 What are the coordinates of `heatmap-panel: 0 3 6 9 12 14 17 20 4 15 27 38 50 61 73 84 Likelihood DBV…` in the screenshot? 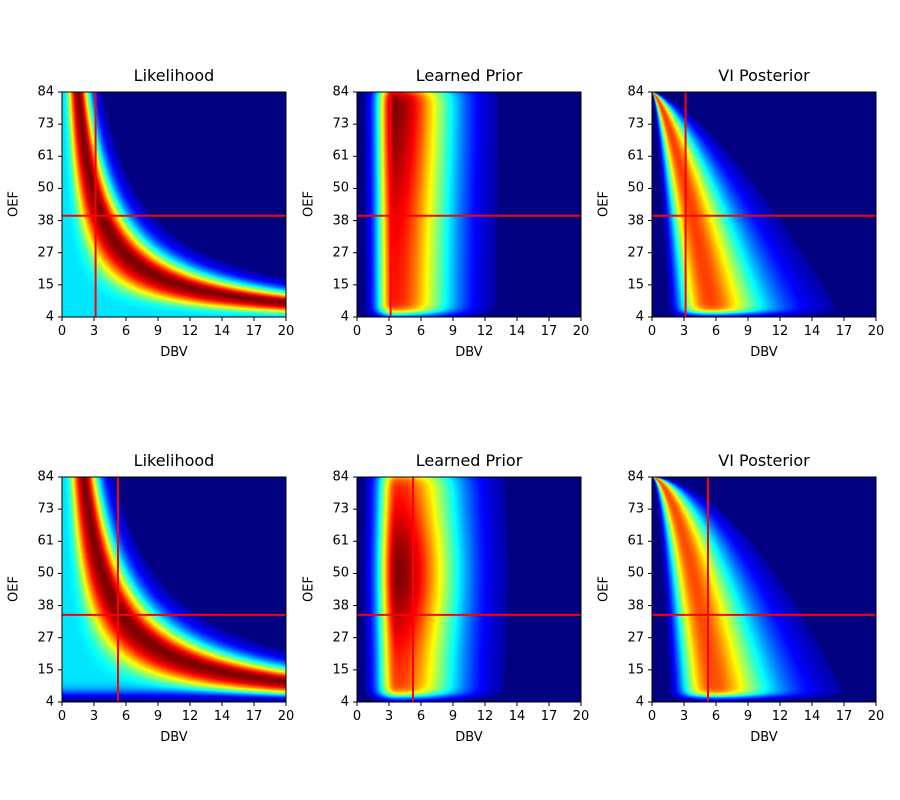 It's located at (151, 213).